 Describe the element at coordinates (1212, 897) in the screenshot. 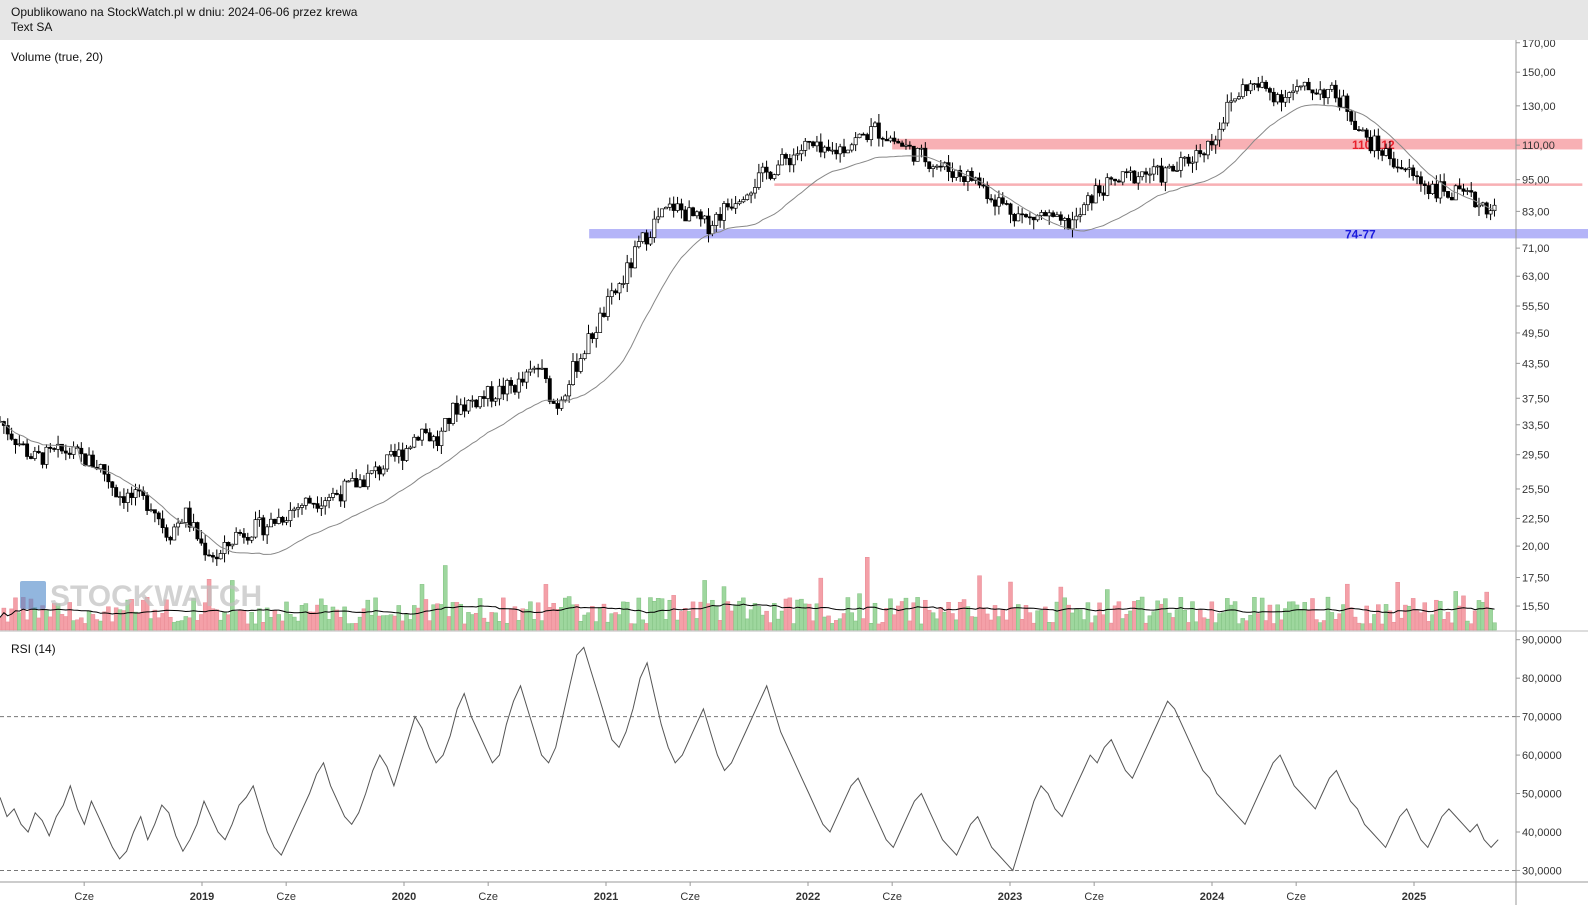

I see `time-tick-label: 2024` at that location.